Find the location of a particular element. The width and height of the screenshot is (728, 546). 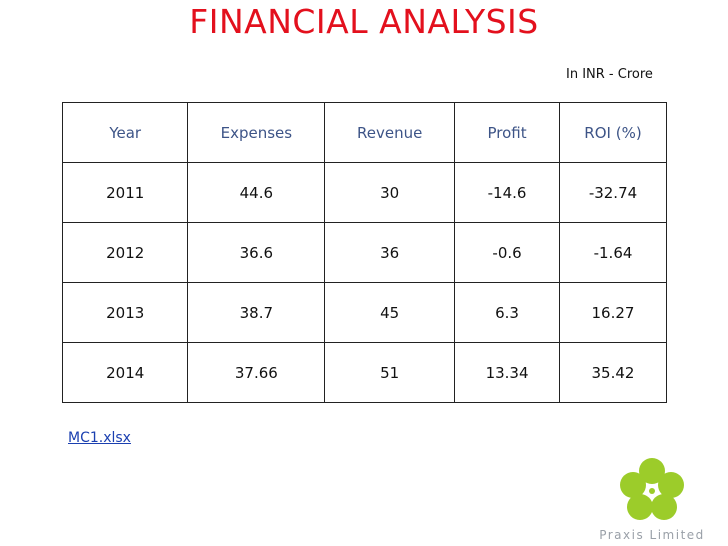

header-cell: ROI (%) is located at coordinates (613, 132).